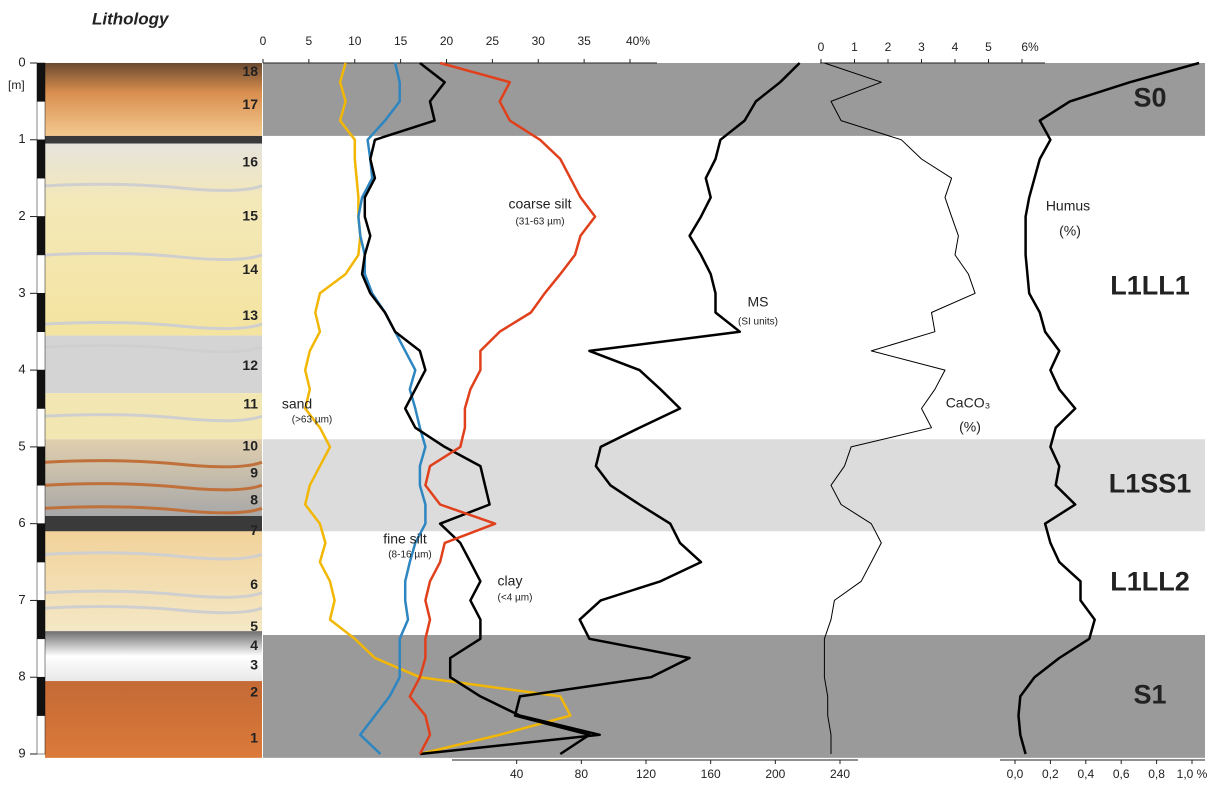 This screenshot has height=788, width=1218. Describe the element at coordinates (21, 138) in the screenshot. I see `depth-tick-label: 1` at that location.